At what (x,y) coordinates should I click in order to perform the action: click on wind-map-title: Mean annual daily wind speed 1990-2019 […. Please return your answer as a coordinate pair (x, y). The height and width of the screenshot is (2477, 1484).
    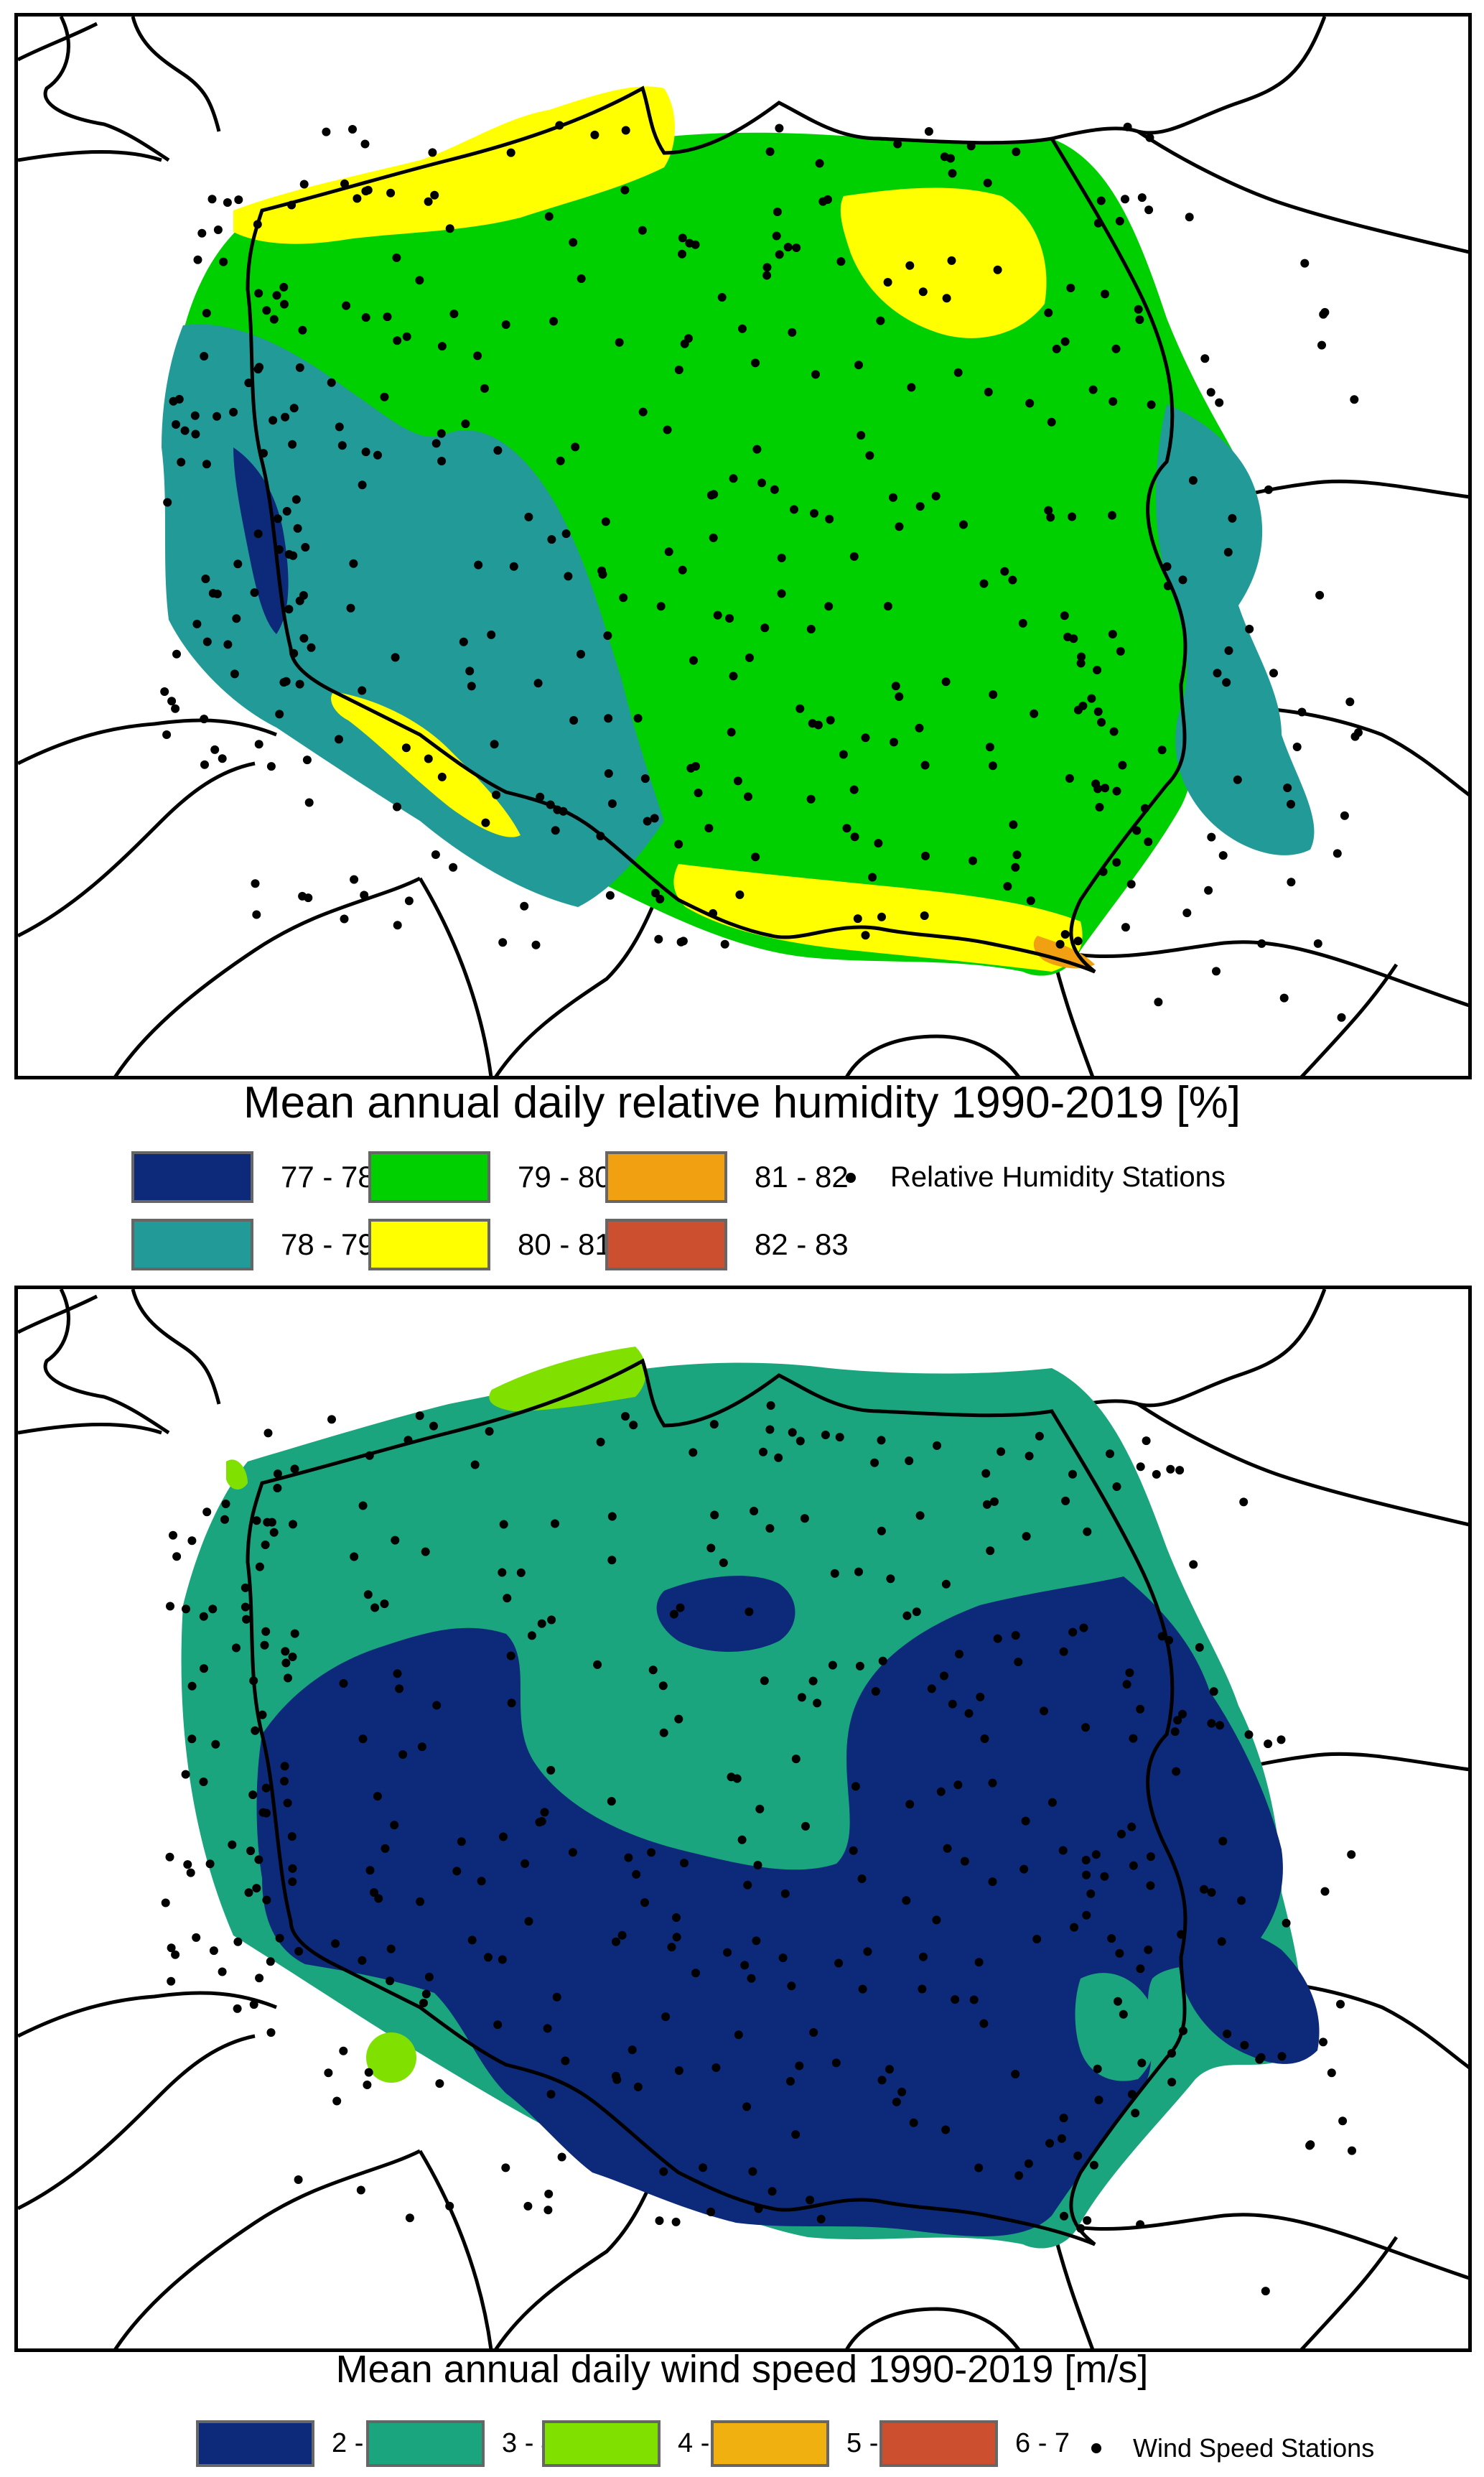
    Looking at the image, I should click on (742, 2370).